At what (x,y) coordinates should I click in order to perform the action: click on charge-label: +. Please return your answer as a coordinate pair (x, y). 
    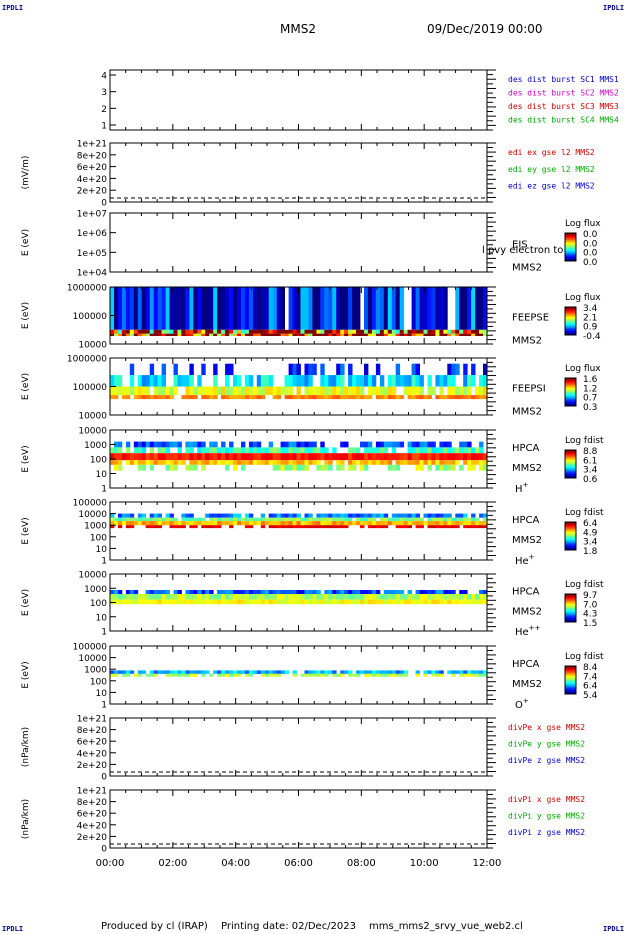
    Looking at the image, I should click on (532, 557).